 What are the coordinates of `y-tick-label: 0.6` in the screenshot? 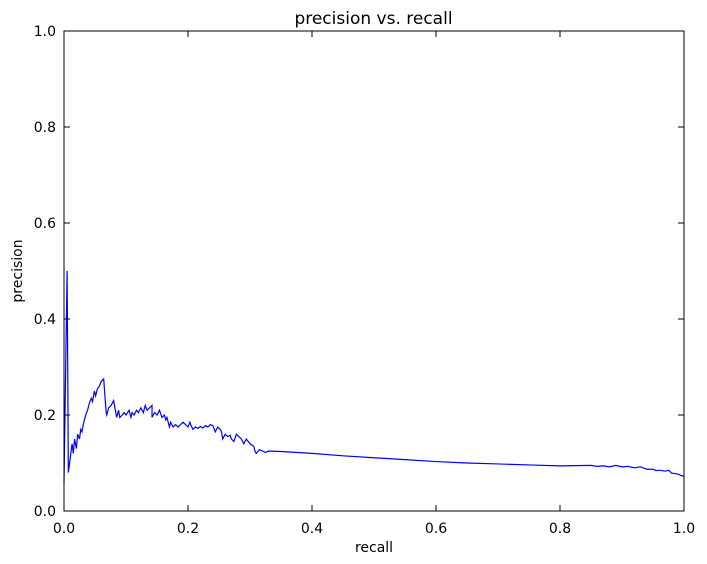 It's located at (45, 224).